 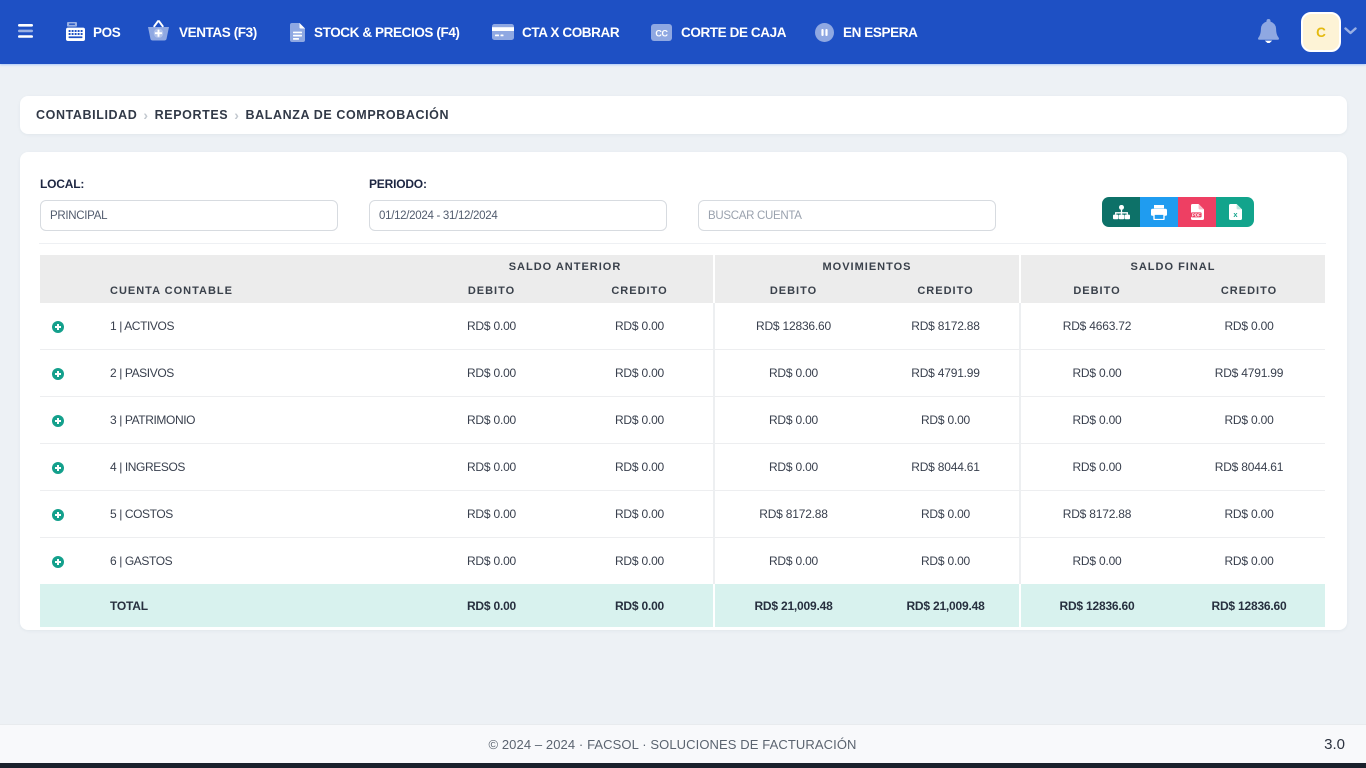 I want to click on svg-text: x, so click(x=1235, y=214).